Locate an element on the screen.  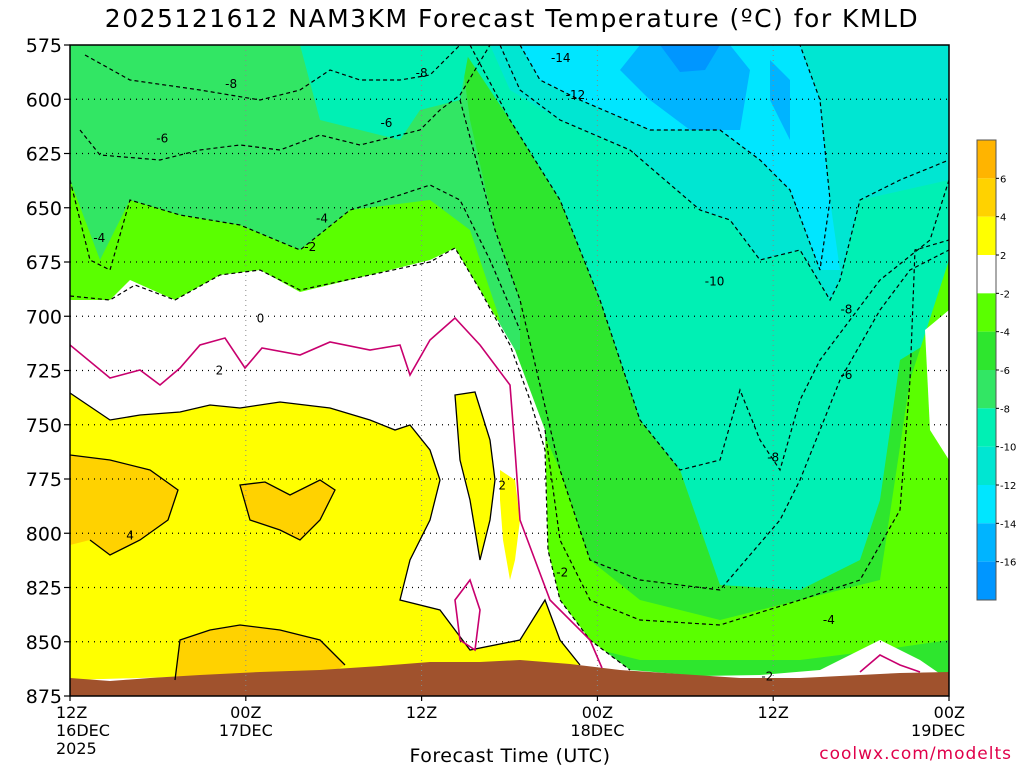
contour-4-mid is located at coordinates (287, 510).